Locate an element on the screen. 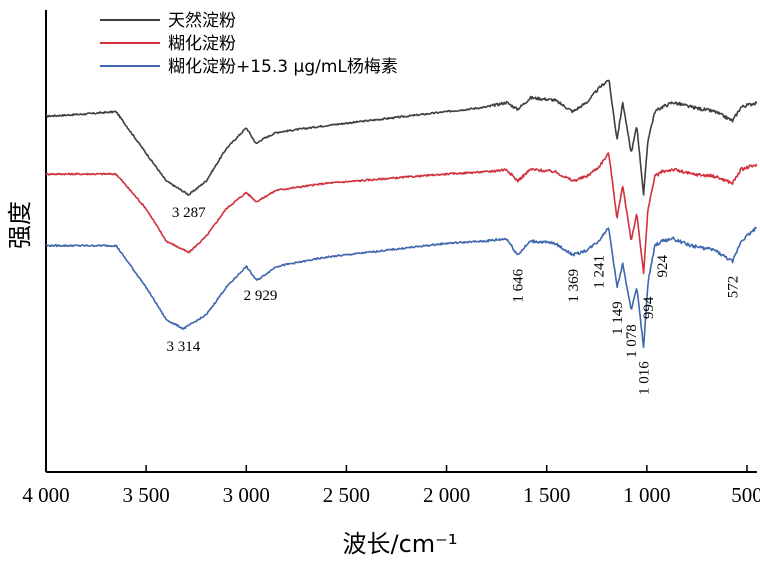 The height and width of the screenshot is (563, 760). peak-label: 1 646 is located at coordinates (519, 285).